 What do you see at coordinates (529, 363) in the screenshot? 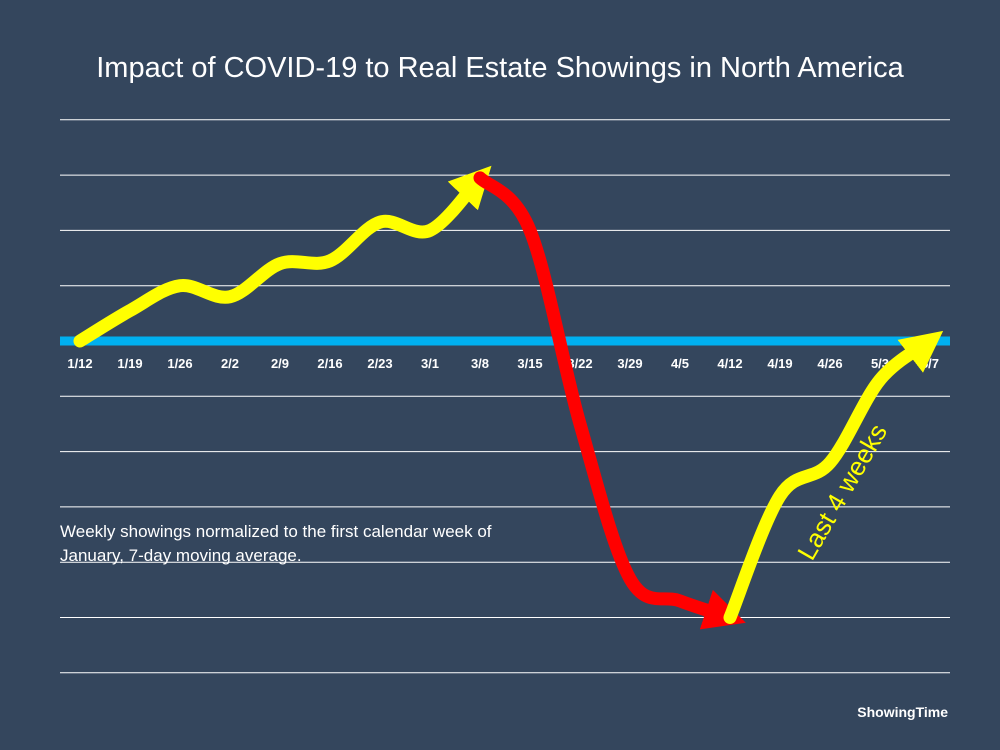
I see `x-tick-label: 3/15` at bounding box center [529, 363].